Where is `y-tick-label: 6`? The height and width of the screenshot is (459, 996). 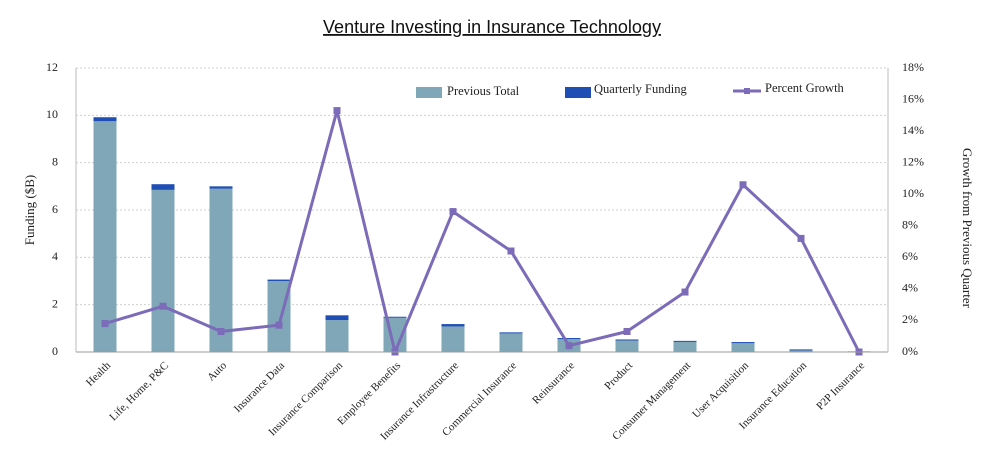 y-tick-label: 6 is located at coordinates (55, 209).